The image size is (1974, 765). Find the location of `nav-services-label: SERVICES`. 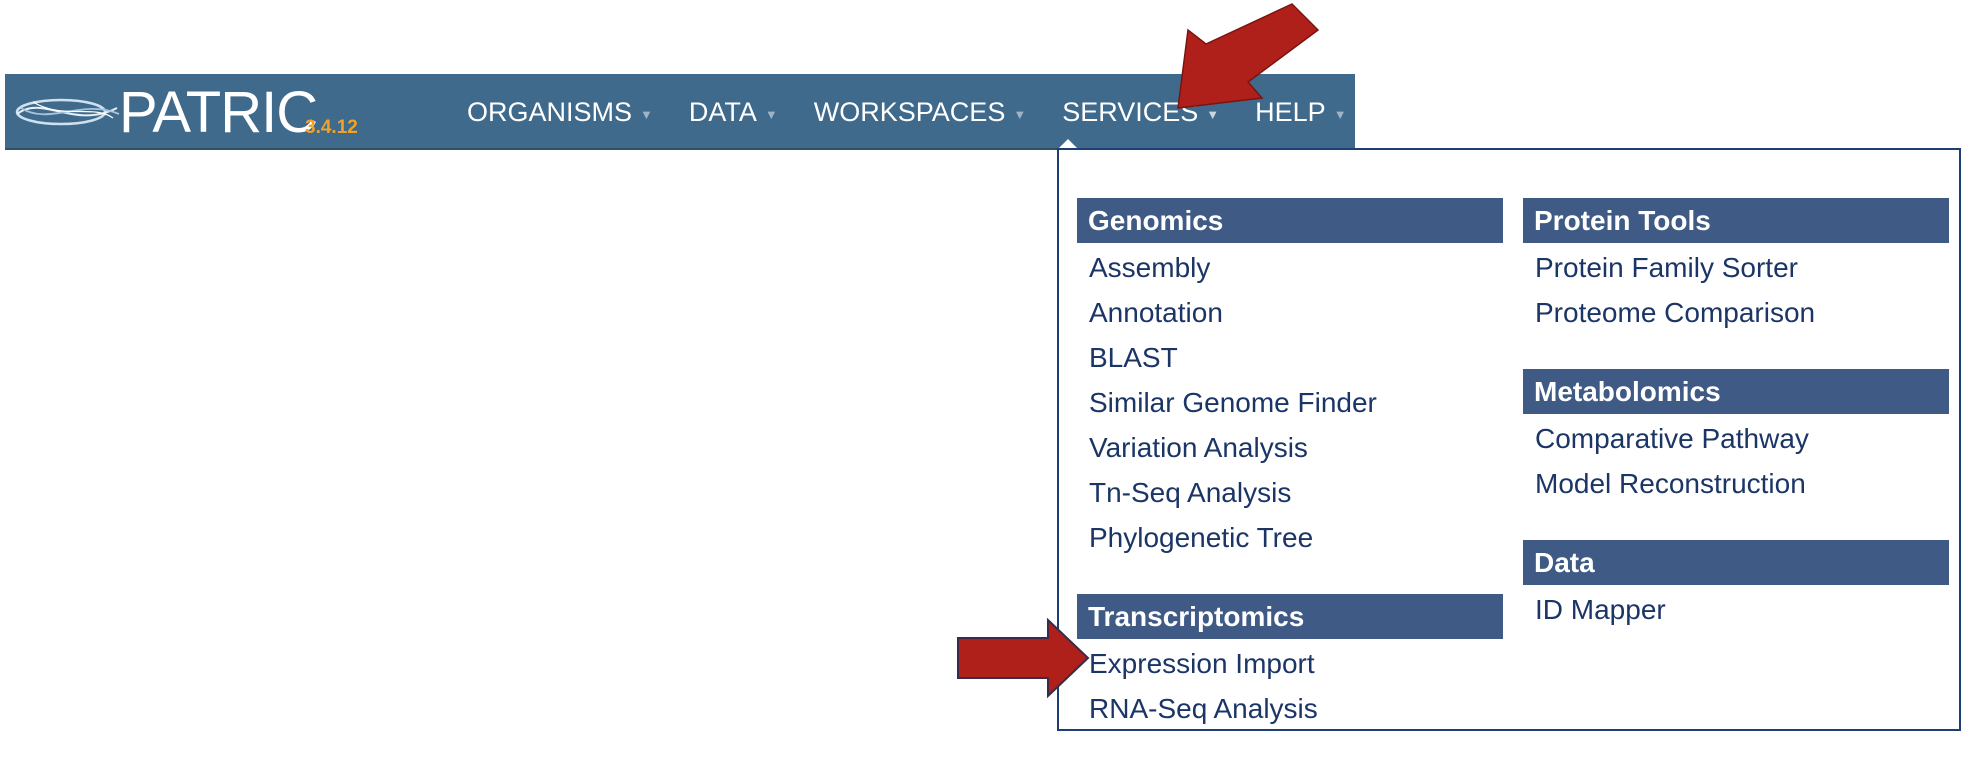

nav-services-label: SERVICES is located at coordinates (1130, 111).